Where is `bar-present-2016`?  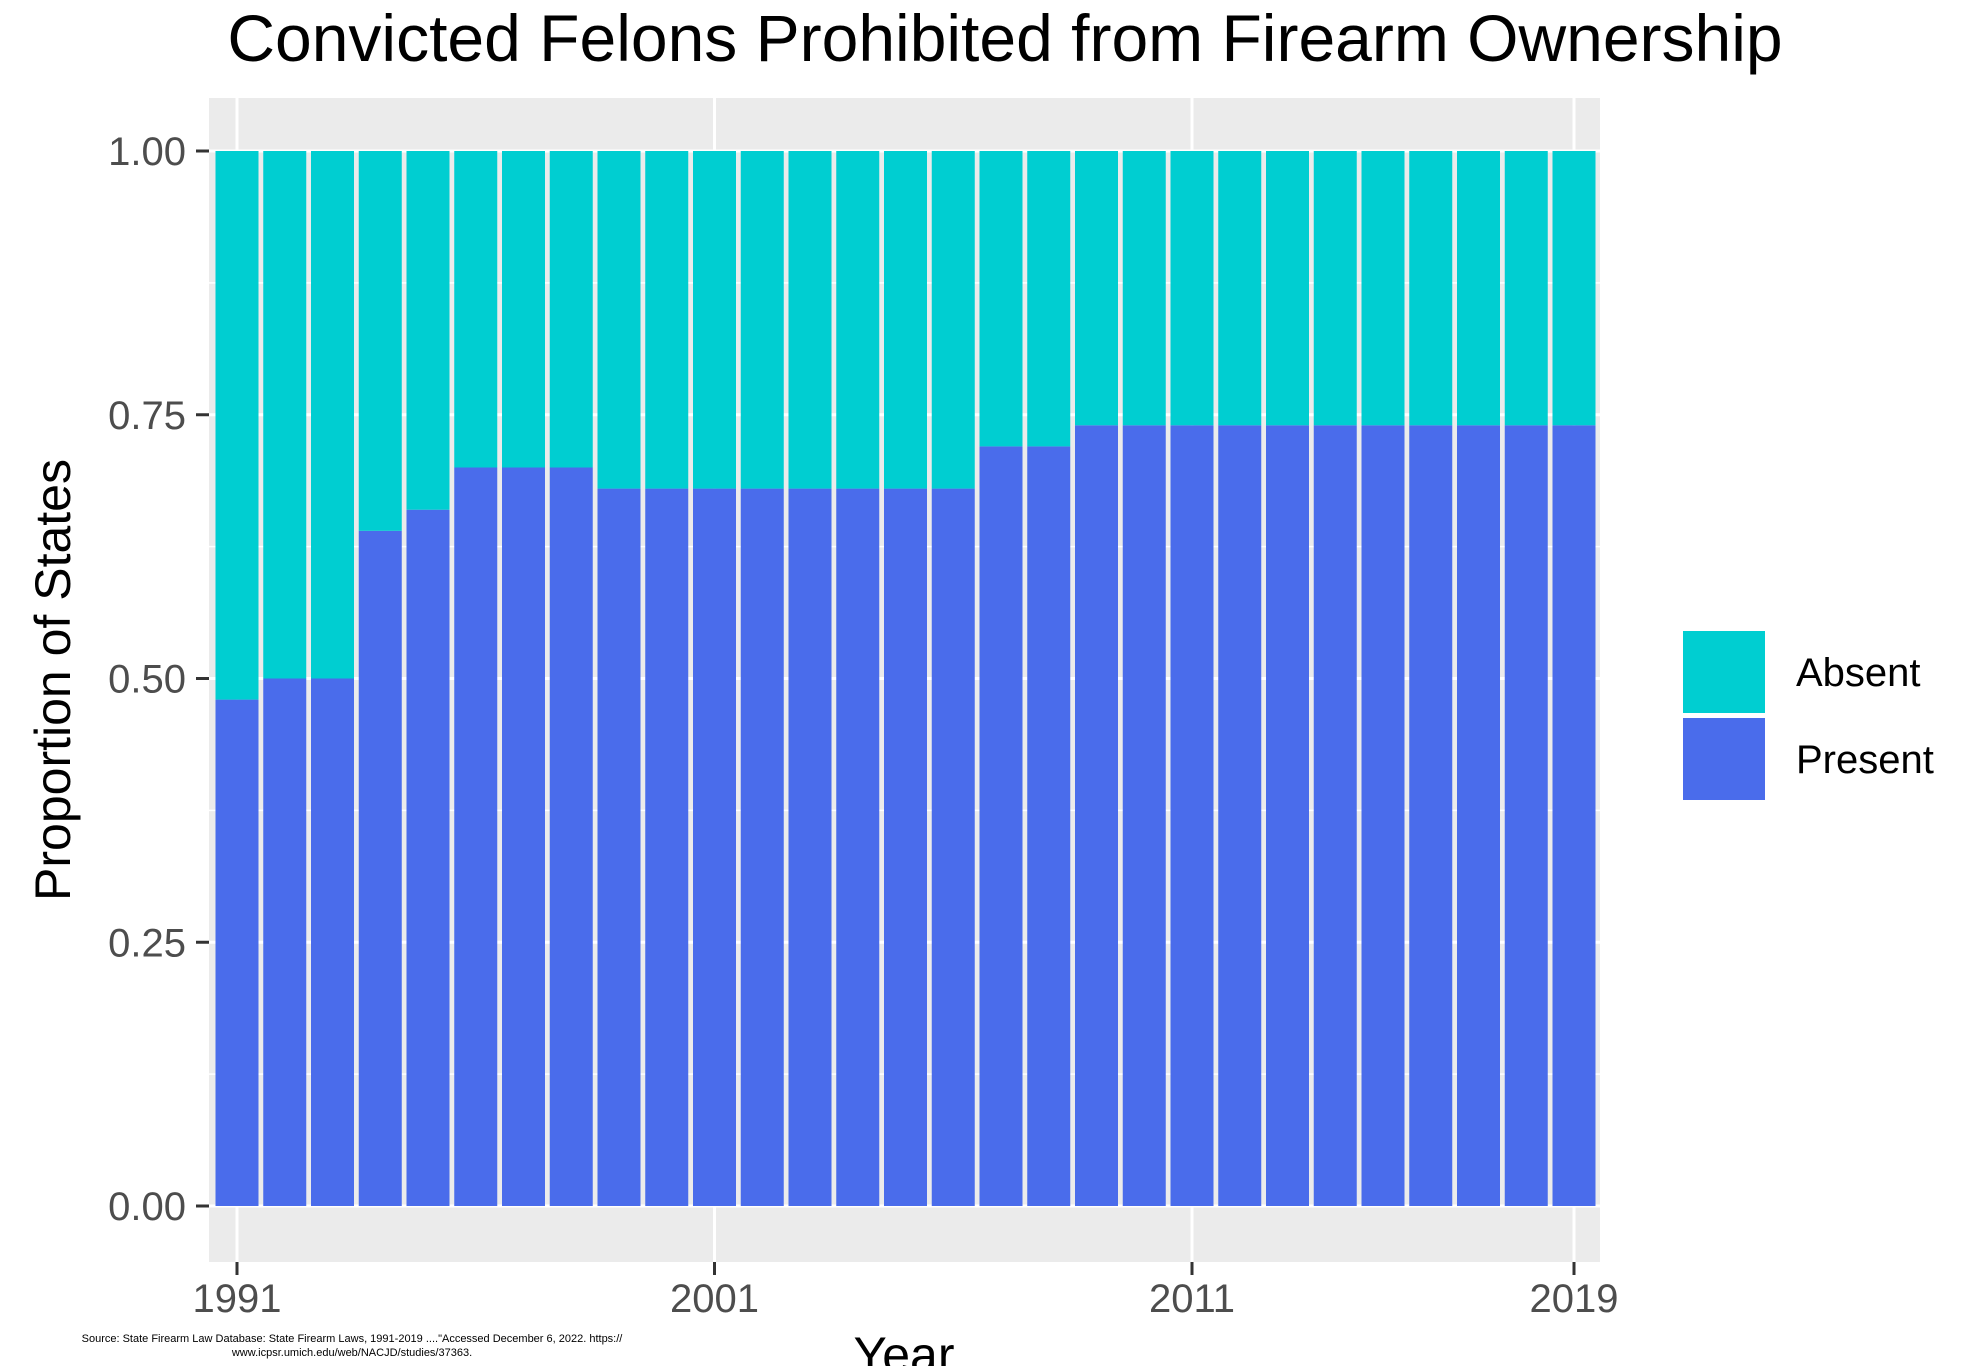
bar-present-2016 is located at coordinates (1431, 815).